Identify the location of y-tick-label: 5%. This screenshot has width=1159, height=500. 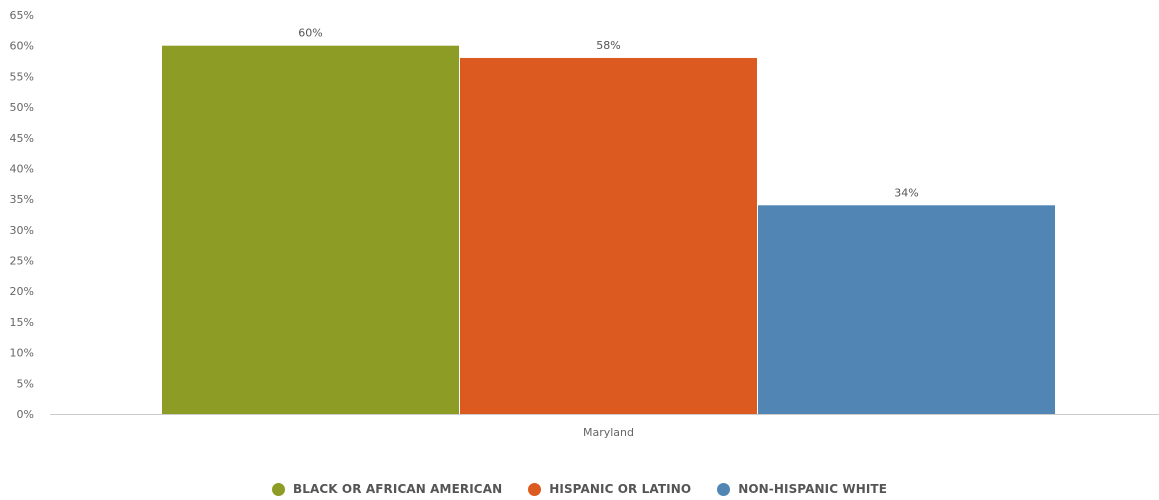
(25, 383).